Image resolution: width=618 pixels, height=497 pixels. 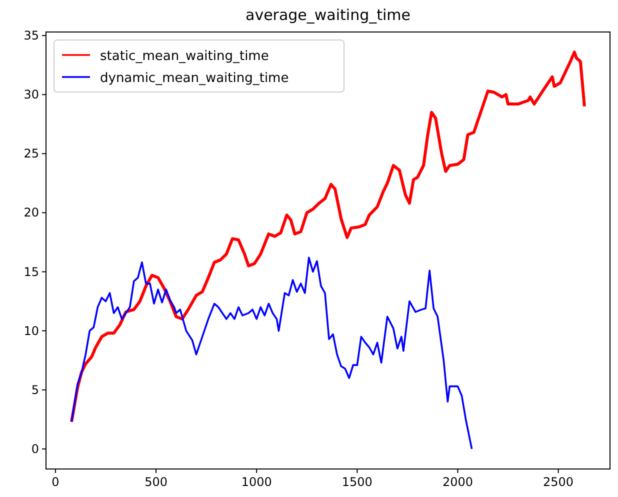 What do you see at coordinates (184, 56) in the screenshot?
I see `legend-label: static_mean_waiting_time` at bounding box center [184, 56].